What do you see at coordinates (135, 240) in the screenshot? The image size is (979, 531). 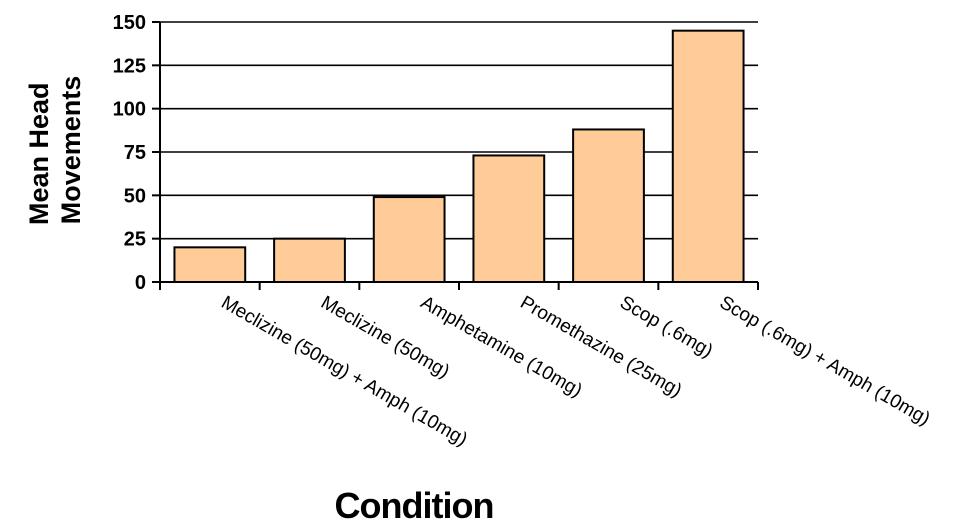 I see `y-tick-label: 25` at bounding box center [135, 240].